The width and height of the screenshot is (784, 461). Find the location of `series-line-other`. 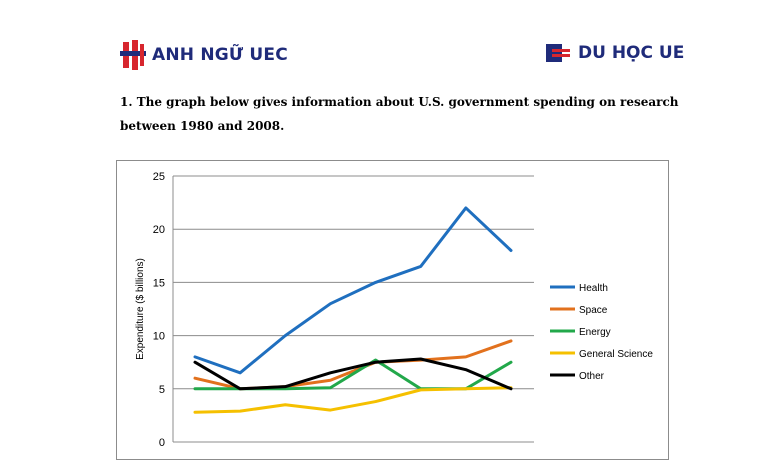

series-line-other is located at coordinates (353, 374).